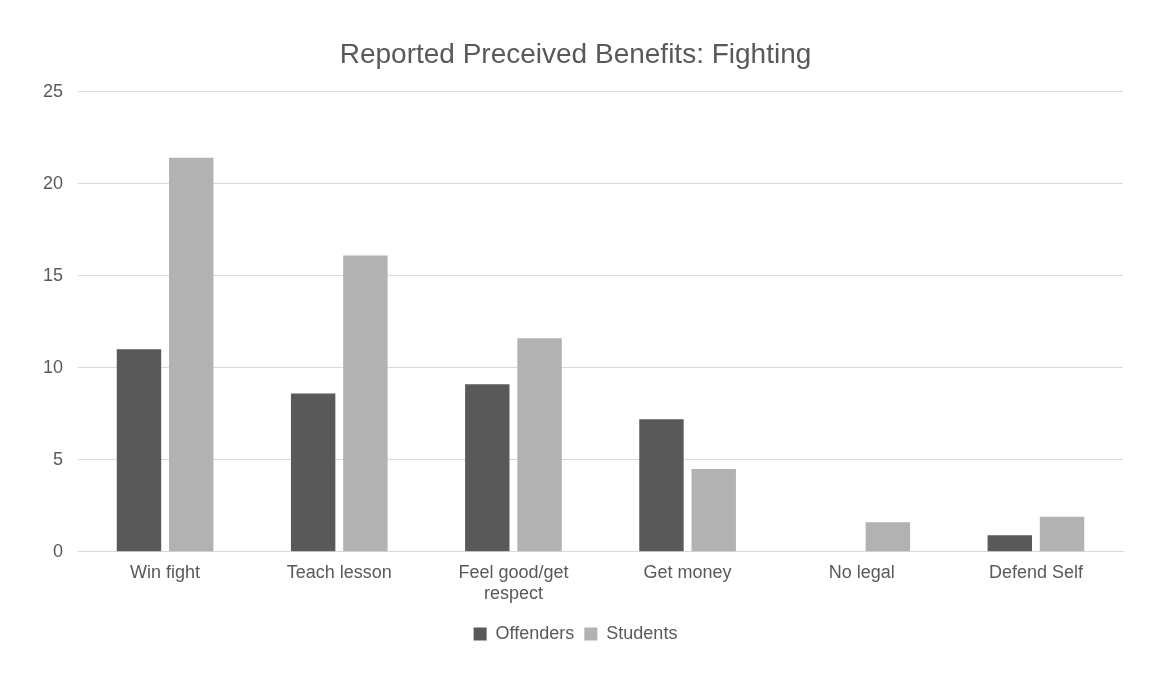  What do you see at coordinates (861, 571) in the screenshot?
I see `x-tick-label: No legal` at bounding box center [861, 571].